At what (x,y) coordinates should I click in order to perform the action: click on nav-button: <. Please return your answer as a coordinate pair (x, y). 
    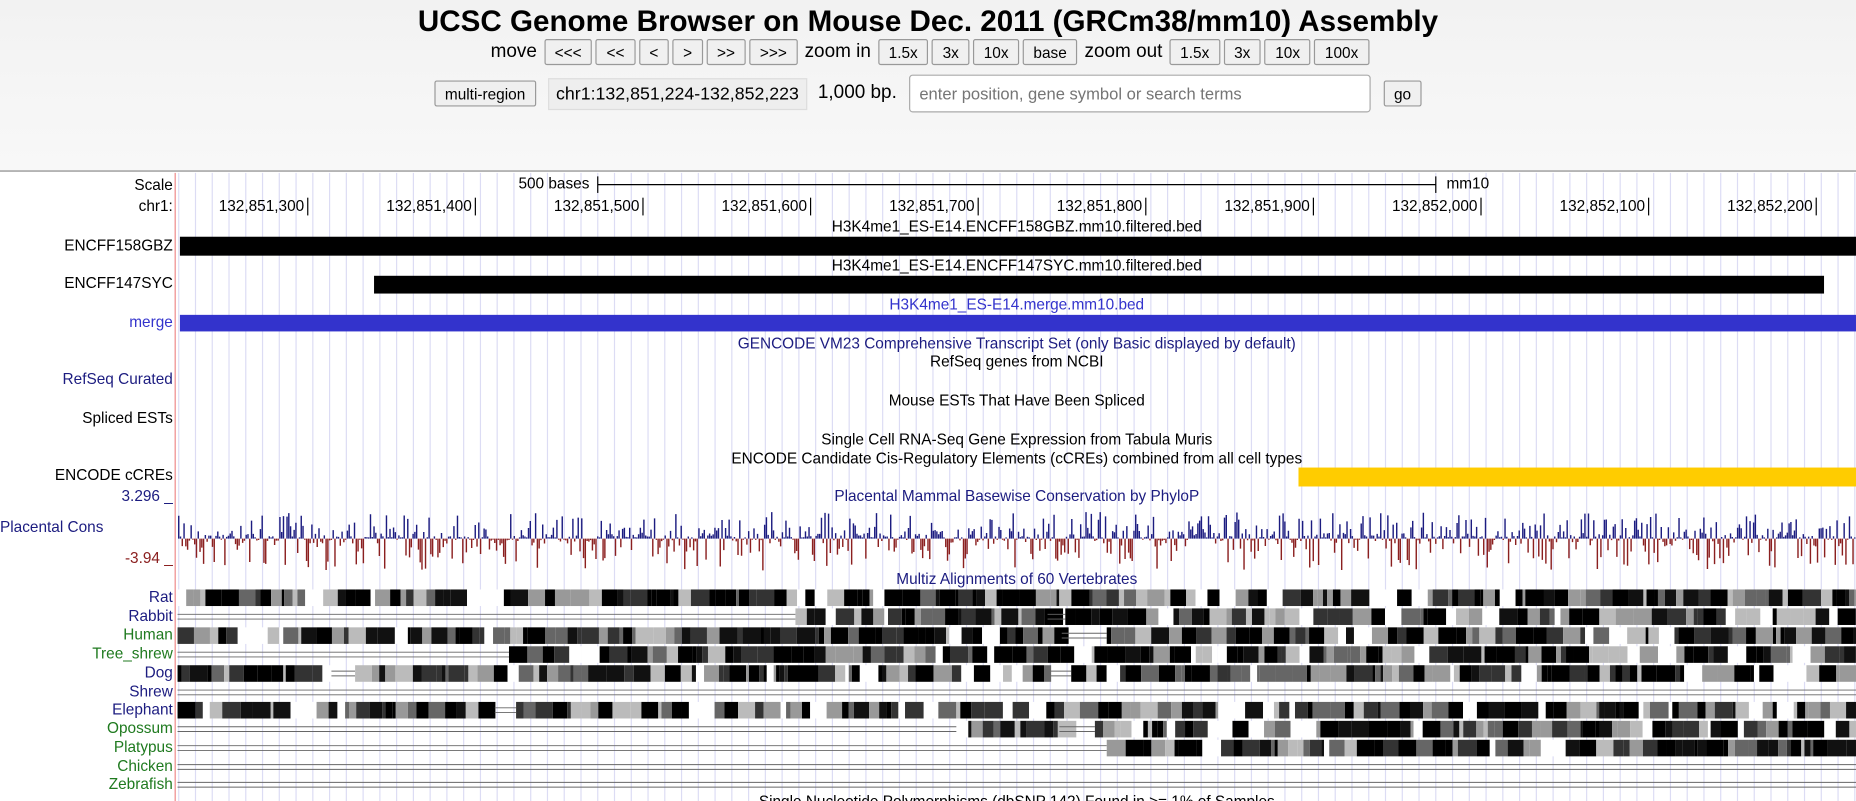
    Looking at the image, I should click on (653, 52).